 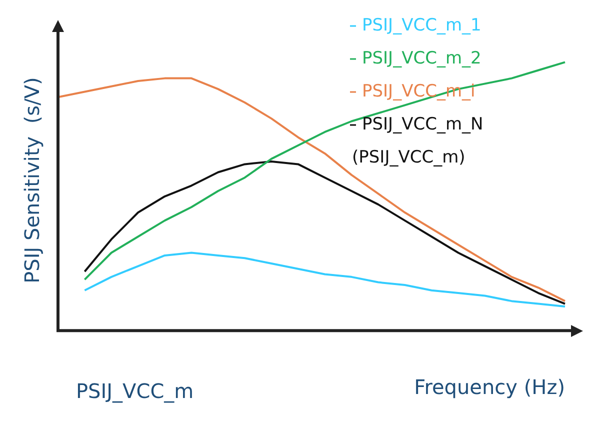 What do you see at coordinates (418, 141) in the screenshot?
I see `legend-label: PSIJ_VCC_m_N (PSIJ_VCC_m)` at bounding box center [418, 141].